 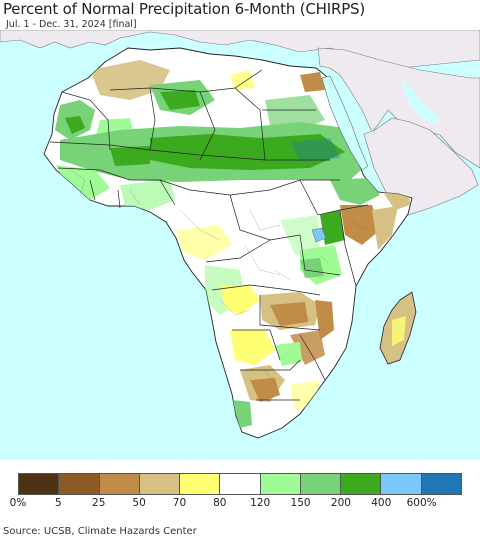 I want to click on color-legend, so click(x=240, y=484).